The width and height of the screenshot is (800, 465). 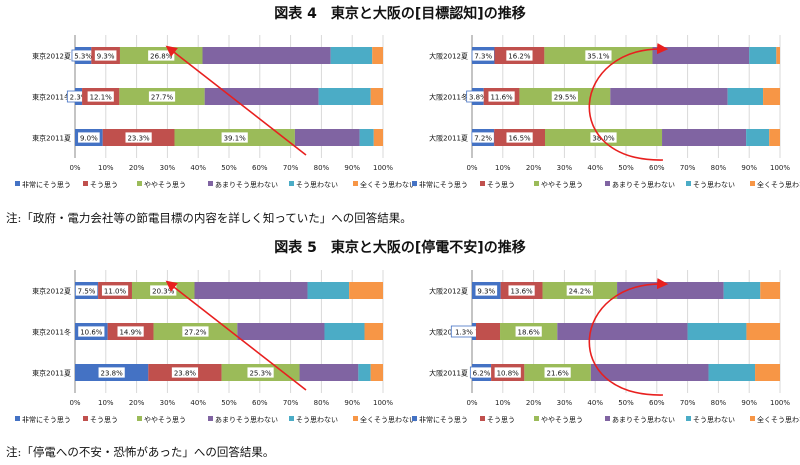 What do you see at coordinates (140, 452) in the screenshot?
I see `figure-5-note: 注:「停電への不安・恐怖があった」への回答結果。` at bounding box center [140, 452].